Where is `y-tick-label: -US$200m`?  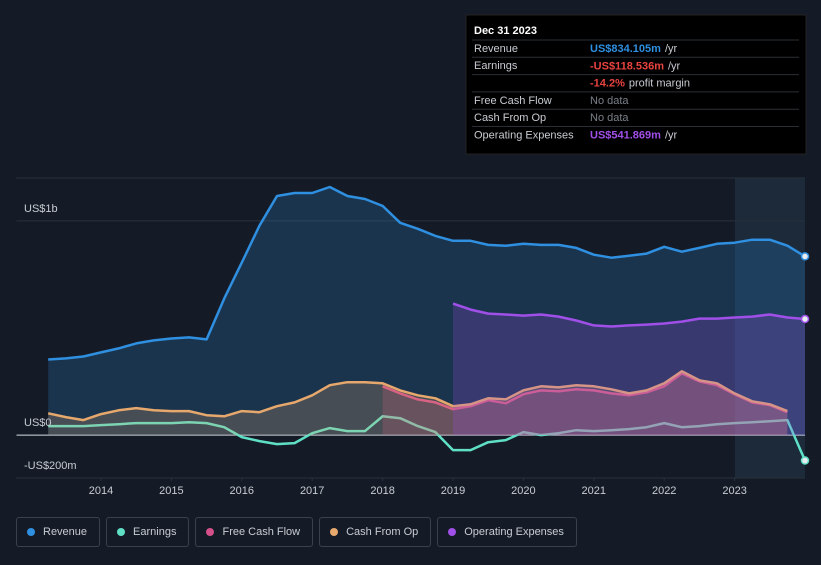
y-tick-label: -US$200m is located at coordinates (50, 466).